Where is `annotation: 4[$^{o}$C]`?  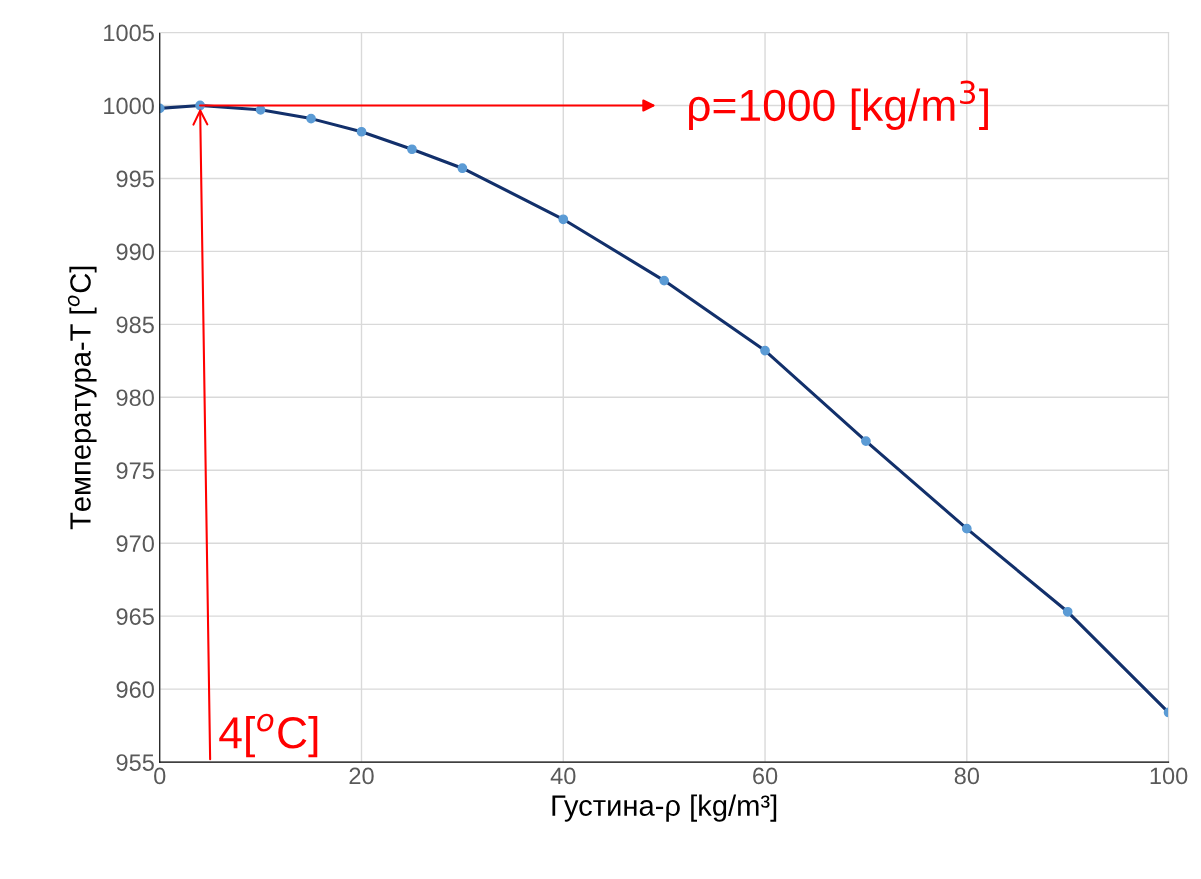
annotation: 4[$^{o}$C] is located at coordinates (268, 735).